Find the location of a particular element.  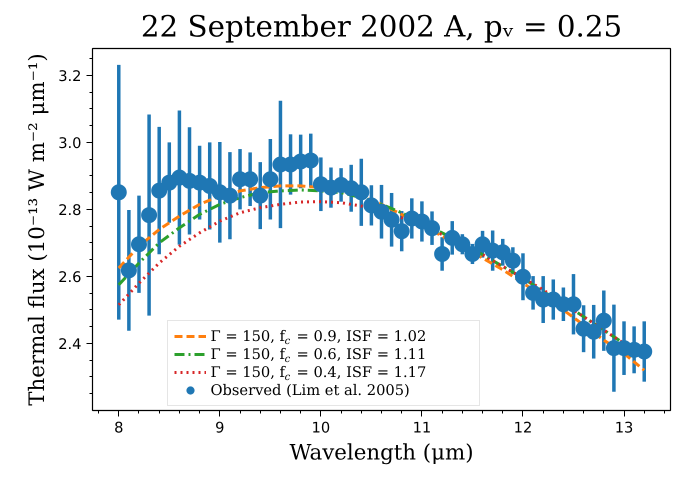

legend-label: Observed (Lim et al. 2005) is located at coordinates (310, 390).